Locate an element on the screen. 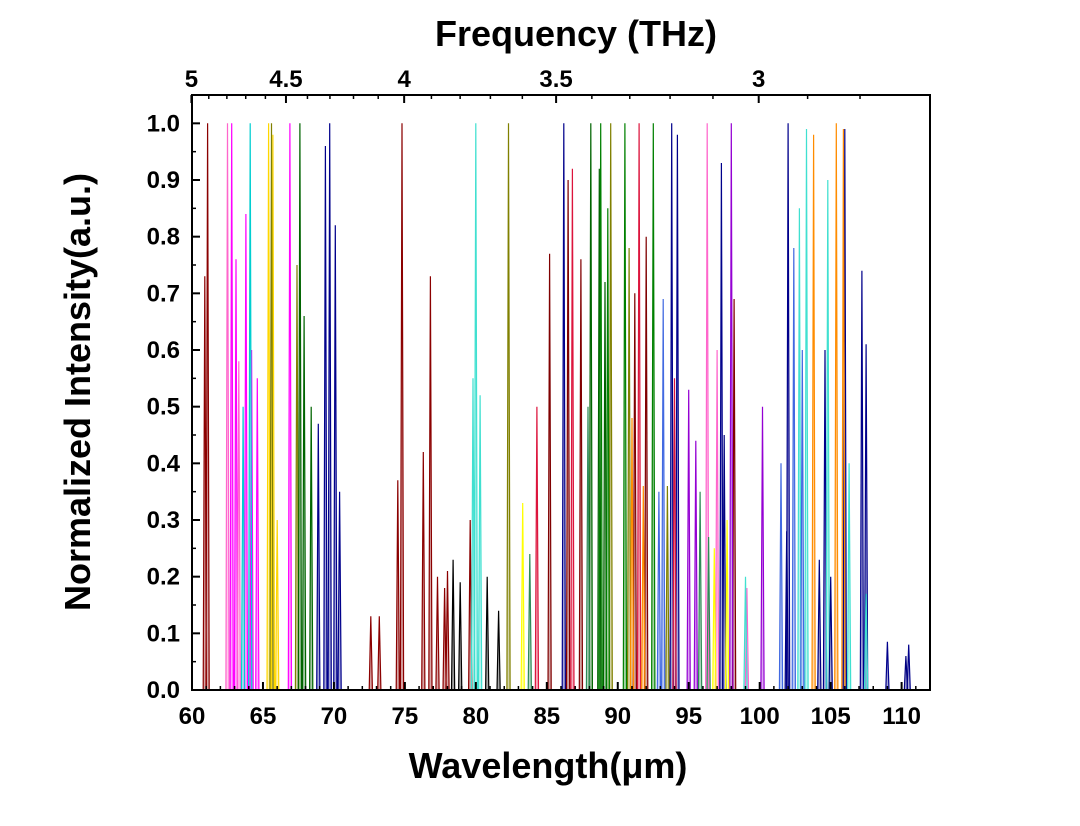 The height and width of the screenshot is (826, 1080). top-tick-label: 4.5 is located at coordinates (285, 79).